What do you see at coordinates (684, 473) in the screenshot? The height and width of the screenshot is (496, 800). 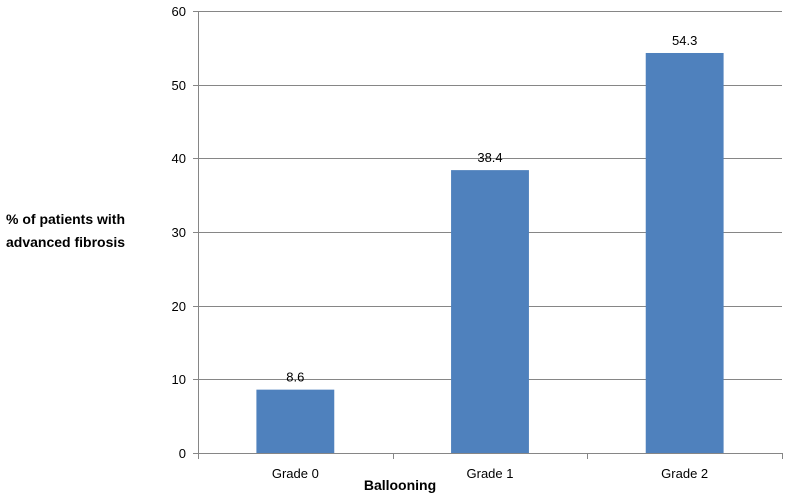 I see `x-tick-label: Grade 2` at bounding box center [684, 473].